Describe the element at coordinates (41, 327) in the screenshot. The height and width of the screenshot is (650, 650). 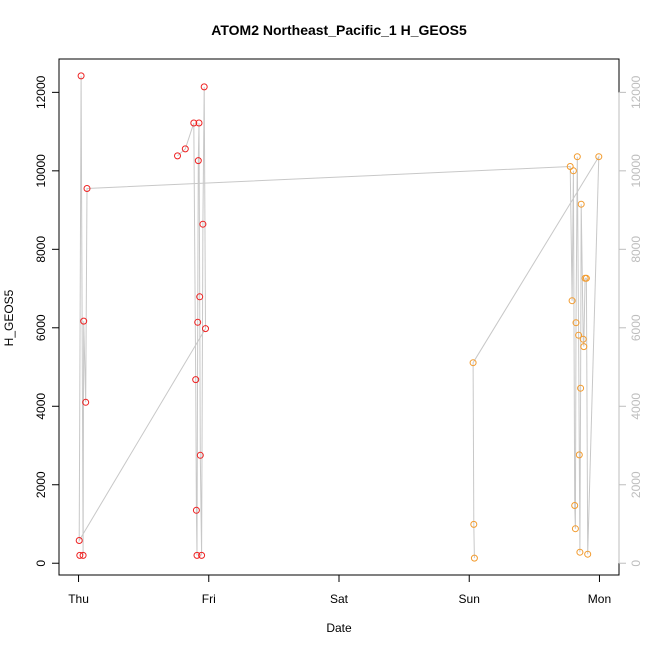
I see `y-tick-label-4: 6000` at that location.